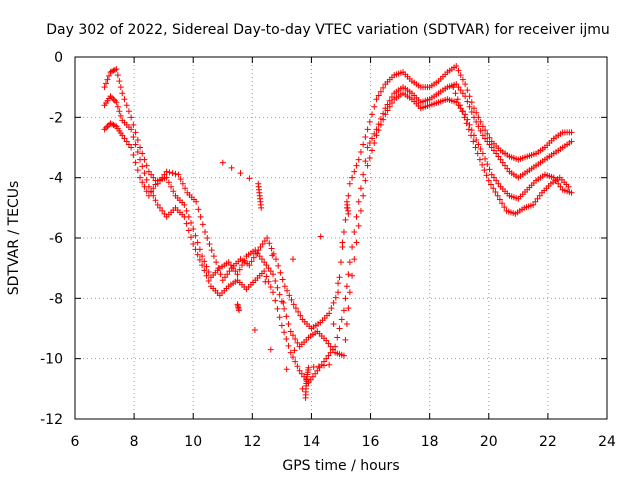 The height and width of the screenshot is (480, 640). Describe the element at coordinates (252, 442) in the screenshot. I see `x-tick-label: 12` at that location.